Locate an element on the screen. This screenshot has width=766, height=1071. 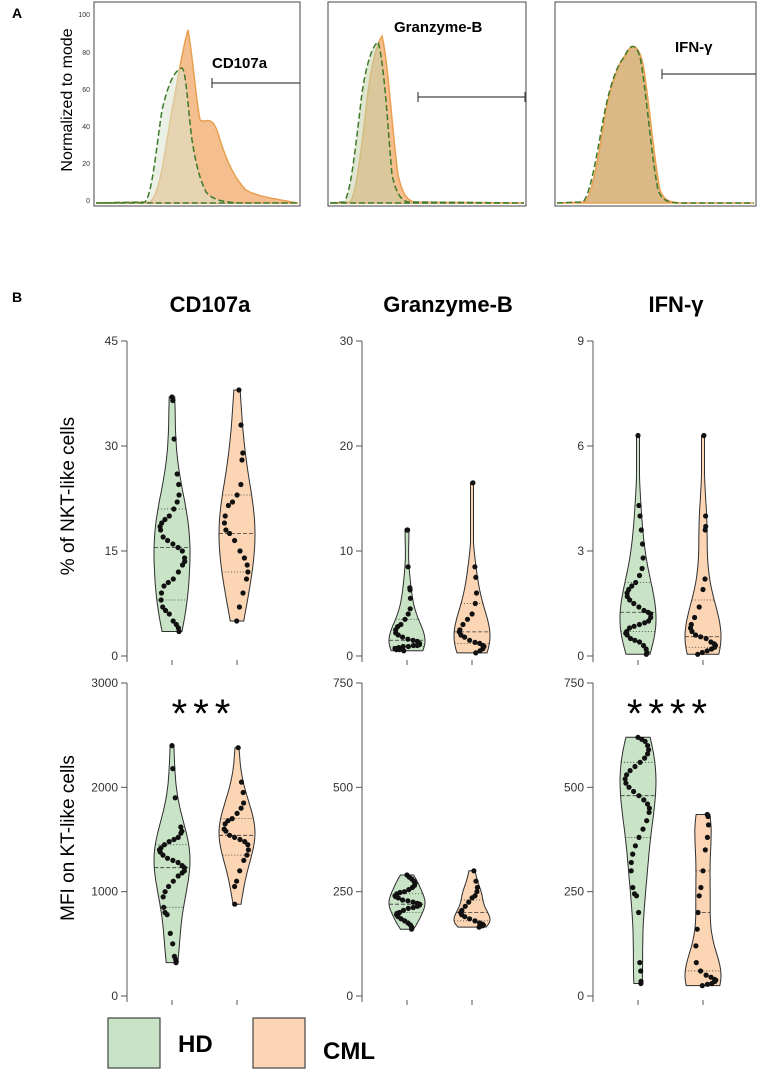
legend-label-cml: CML is located at coordinates (349, 1051).